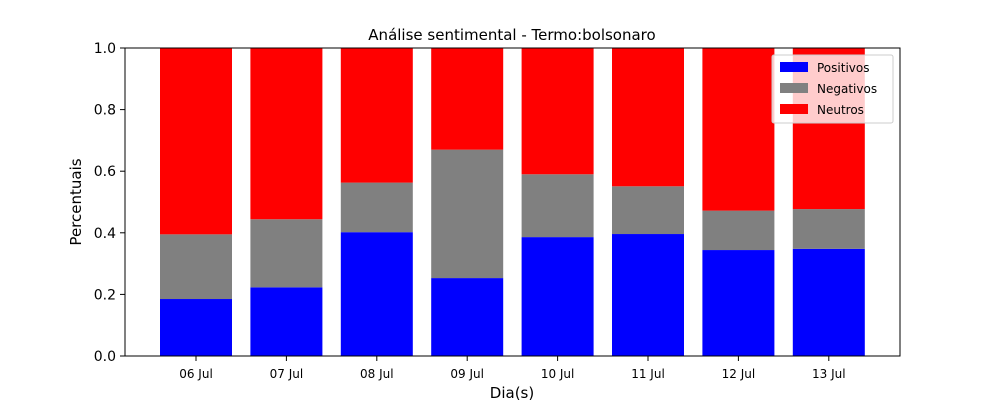 The width and height of the screenshot is (1000, 404). Describe the element at coordinates (467, 374) in the screenshot. I see `x-tick-label: 09 Jul` at that location.